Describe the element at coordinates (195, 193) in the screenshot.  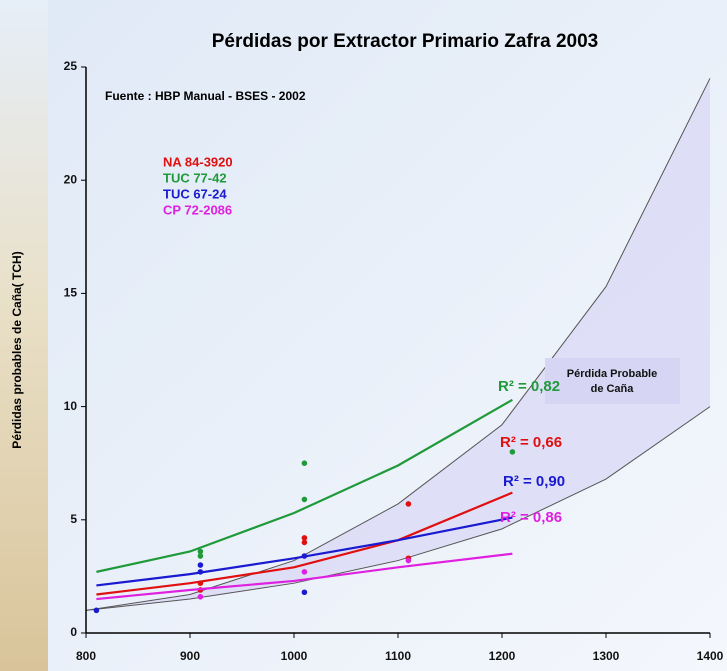
I see `legend-entry: TUC 67-24` at that location.